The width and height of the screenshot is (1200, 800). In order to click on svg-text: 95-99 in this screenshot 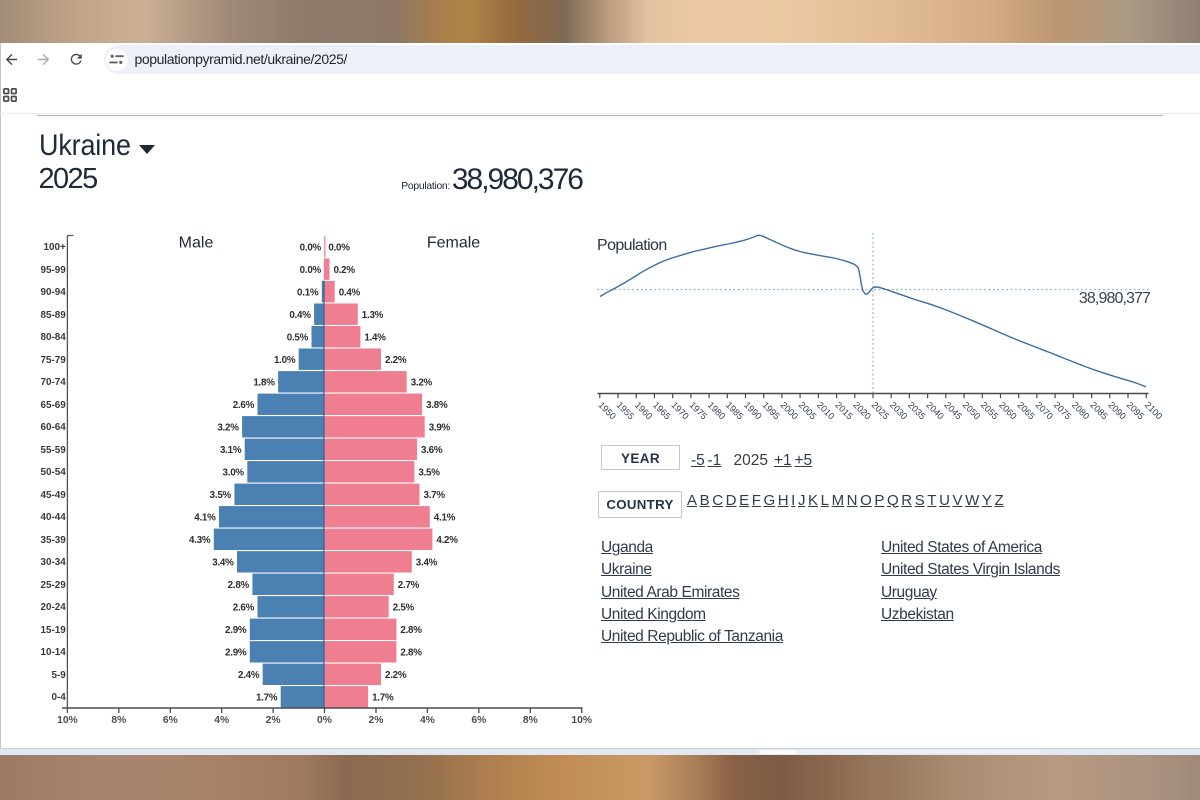, I will do `click(54, 270)`.